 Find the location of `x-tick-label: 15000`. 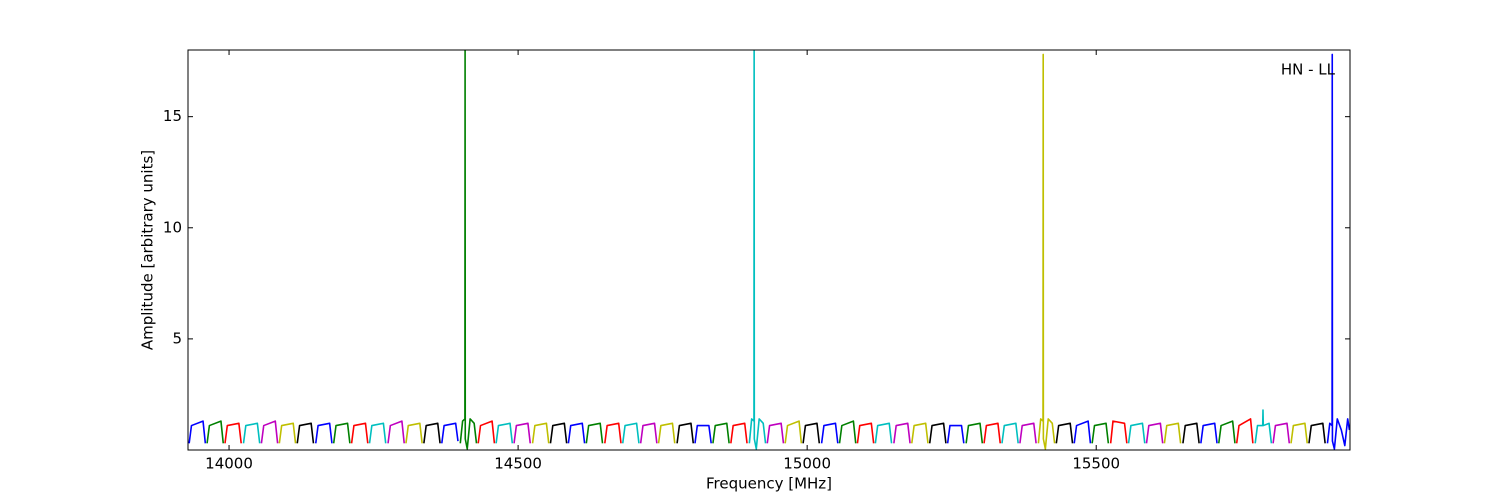

x-tick-label: 15000 is located at coordinates (807, 464).